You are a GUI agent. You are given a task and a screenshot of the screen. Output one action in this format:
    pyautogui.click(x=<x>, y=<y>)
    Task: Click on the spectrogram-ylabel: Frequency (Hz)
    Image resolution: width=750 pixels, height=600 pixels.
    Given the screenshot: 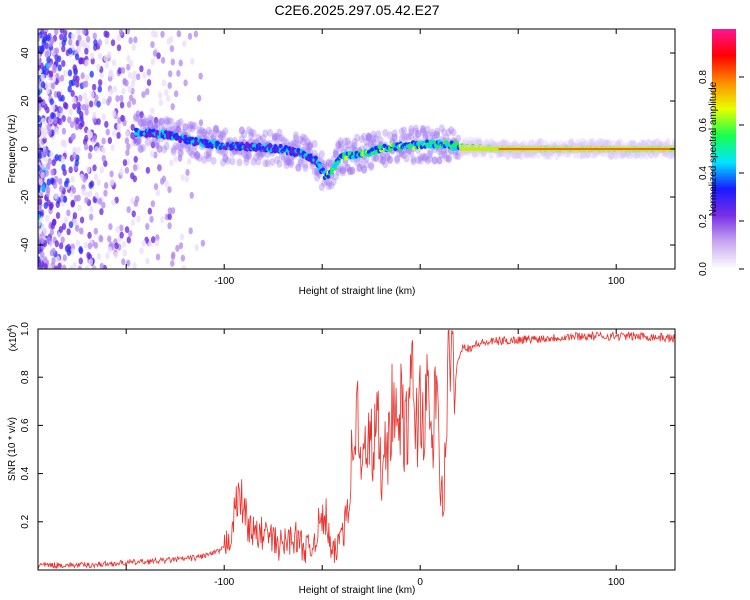 What is the action you would take?
    pyautogui.click(x=12, y=149)
    